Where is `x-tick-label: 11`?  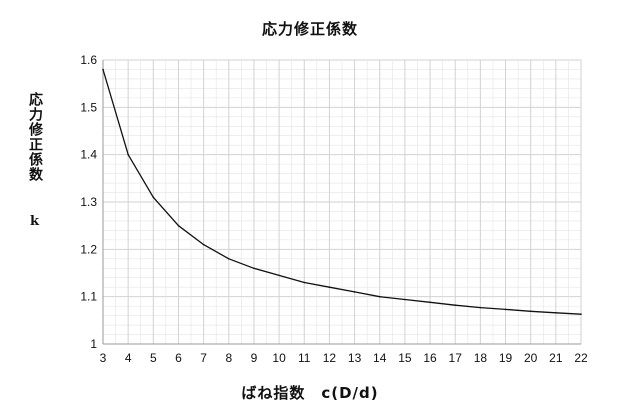
x-tick-label: 11 is located at coordinates (304, 358).